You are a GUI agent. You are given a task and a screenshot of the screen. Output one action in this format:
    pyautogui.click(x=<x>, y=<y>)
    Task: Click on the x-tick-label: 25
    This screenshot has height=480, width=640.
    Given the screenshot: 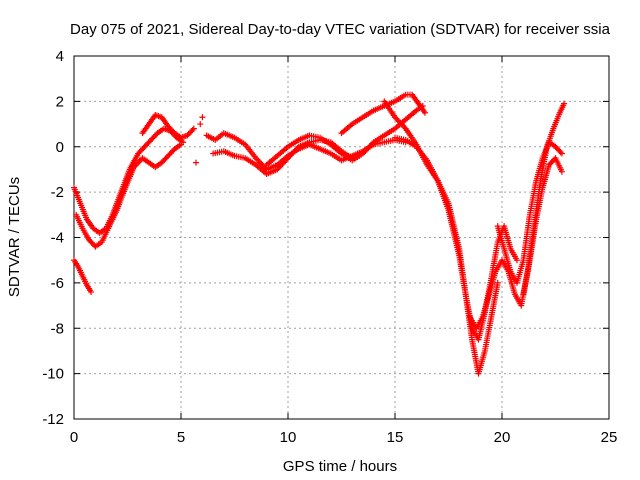 What is the action you would take?
    pyautogui.click(x=609, y=437)
    